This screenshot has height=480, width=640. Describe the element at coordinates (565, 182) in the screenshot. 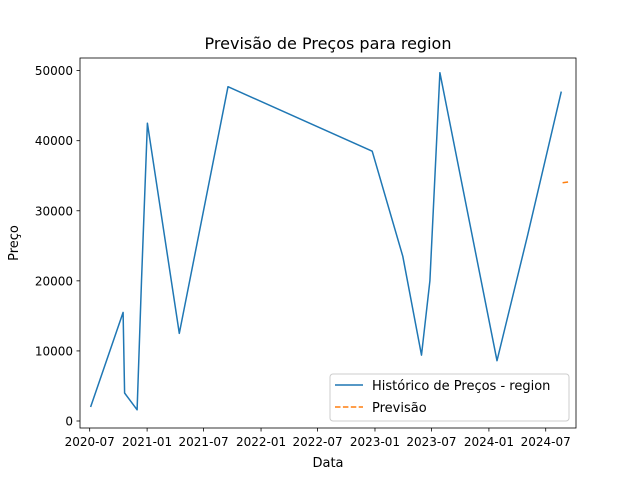

I see `series-line-previsao` at that location.